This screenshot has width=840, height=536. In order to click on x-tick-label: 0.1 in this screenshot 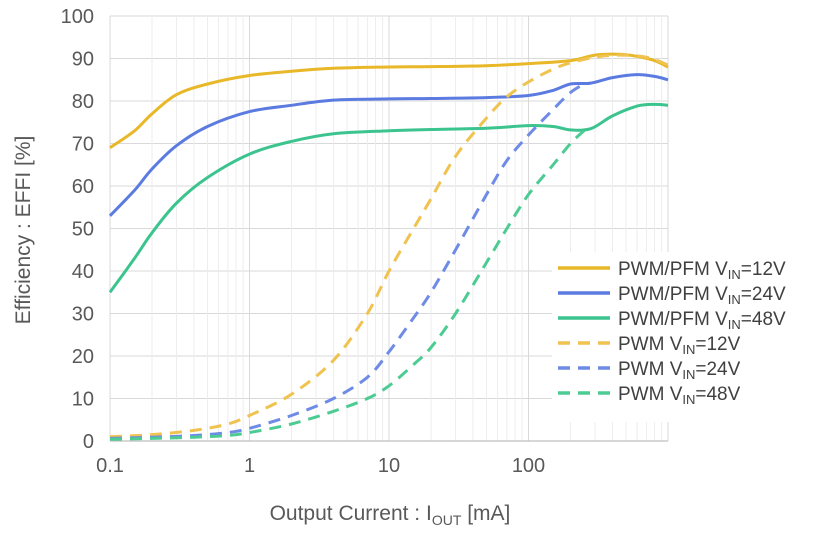, I will do `click(110, 466)`.